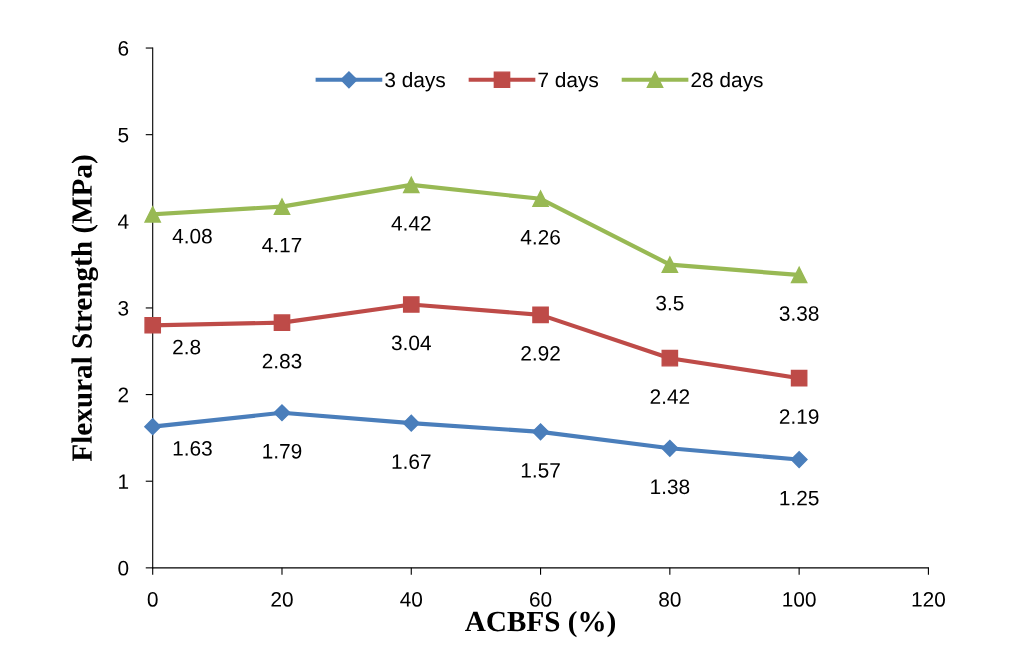  I want to click on data-label: 4.08, so click(192, 236).